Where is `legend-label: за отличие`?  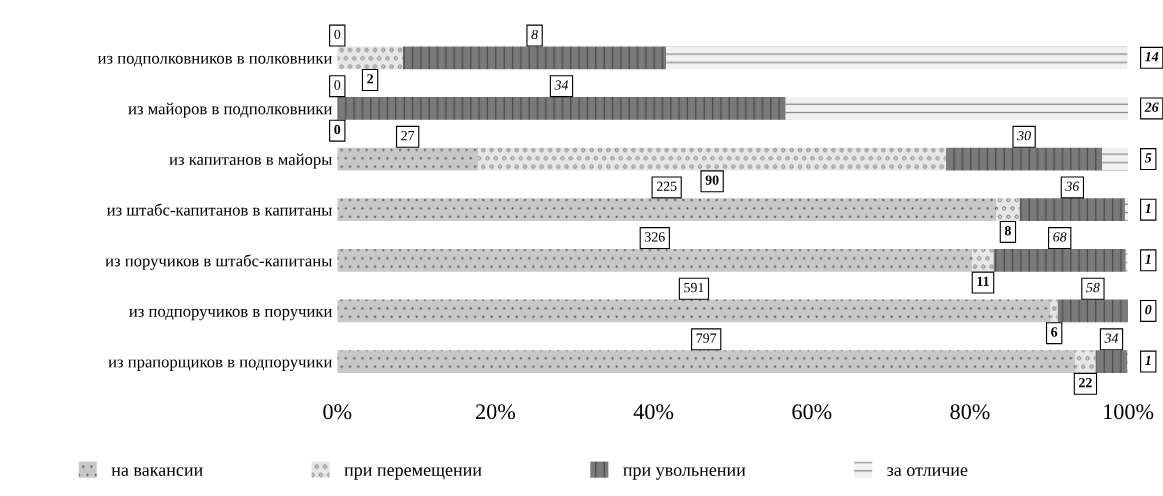
legend-label: за отличие is located at coordinates (927, 472).